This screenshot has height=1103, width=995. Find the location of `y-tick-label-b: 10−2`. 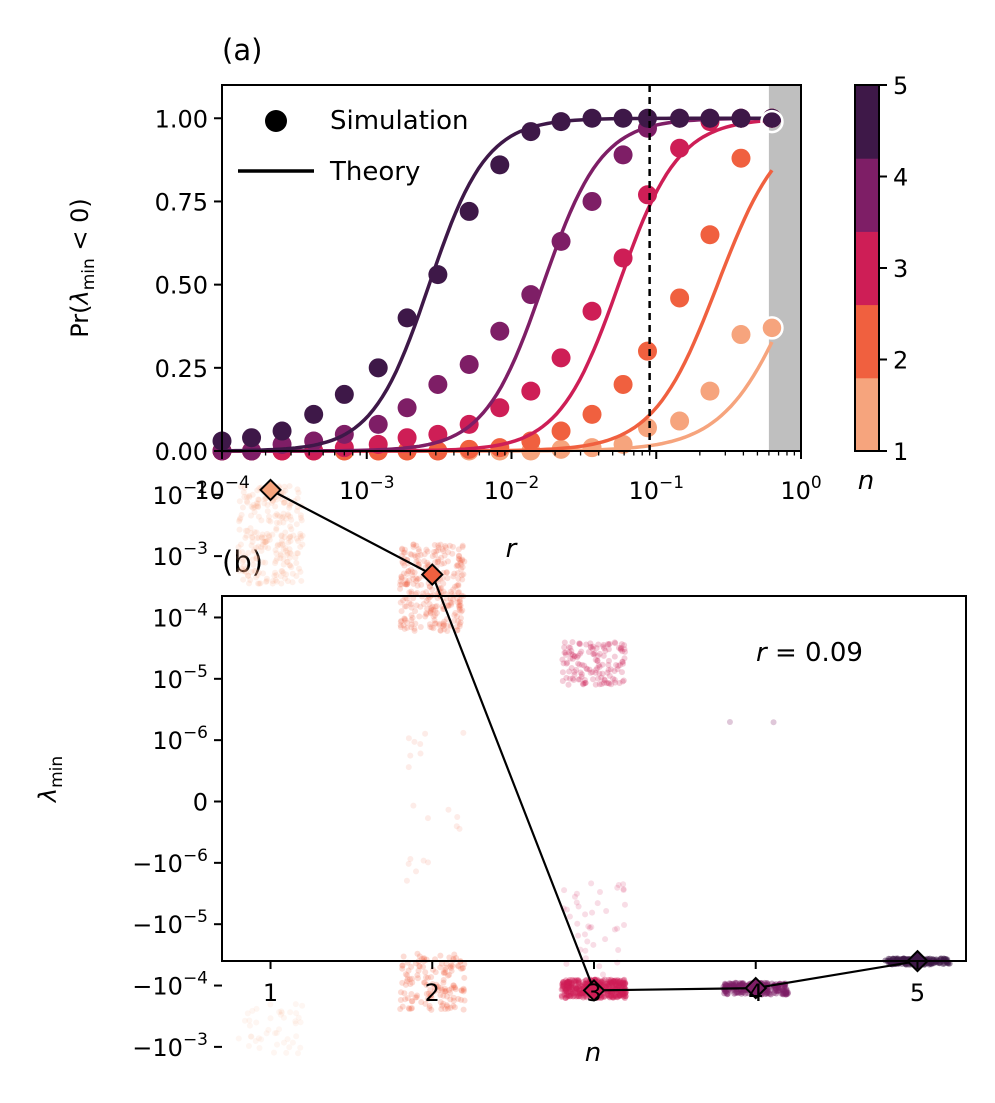

y-tick-label-b: 10−2 is located at coordinates (180, 494).